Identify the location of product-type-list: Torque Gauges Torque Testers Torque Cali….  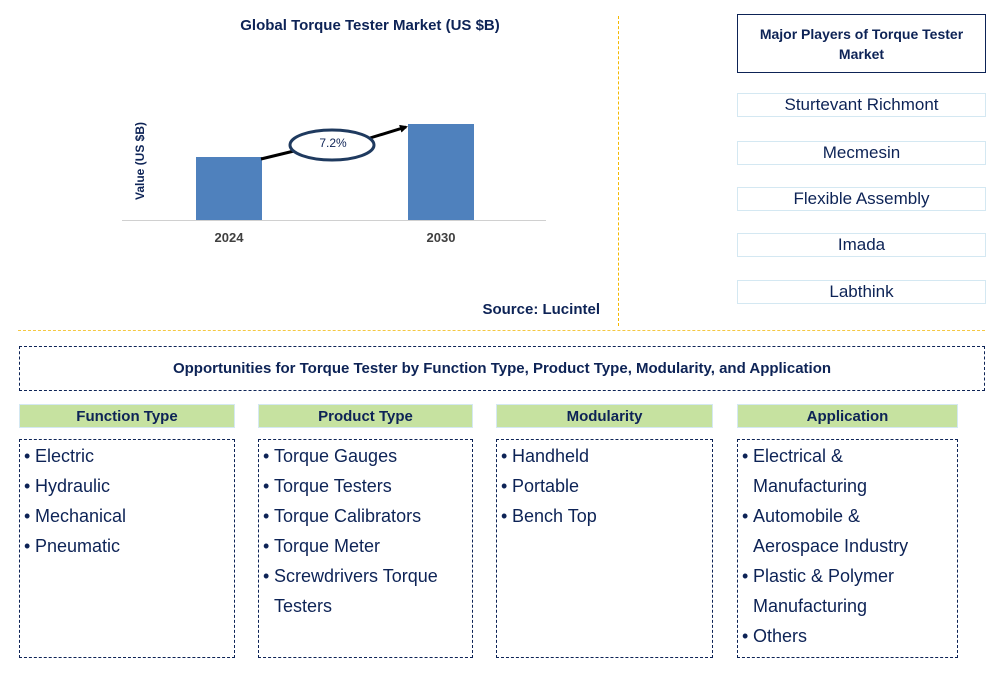
(365, 548).